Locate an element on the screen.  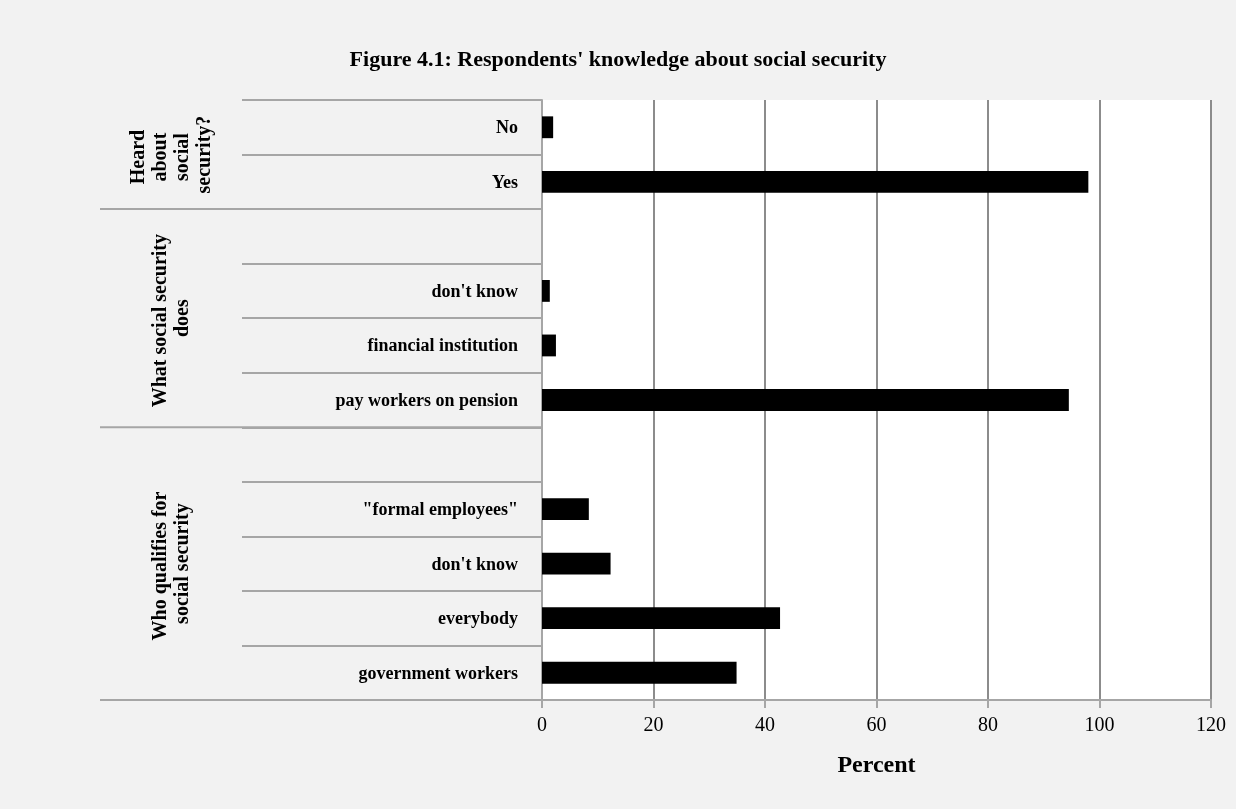
y-tick-label: "formal employees" is located at coordinates (440, 509).